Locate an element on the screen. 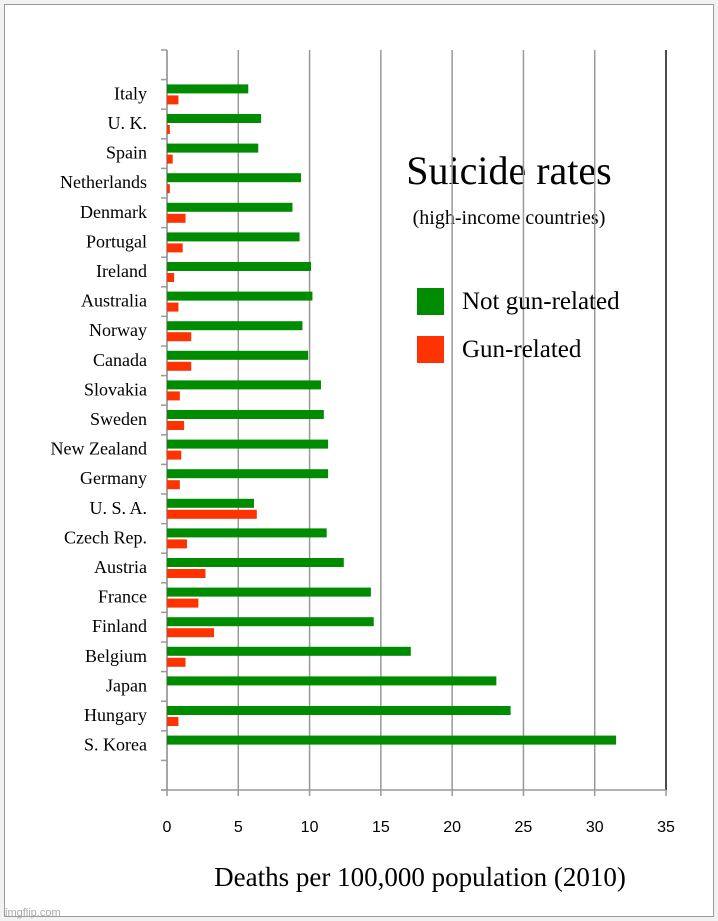  category-label: Japan is located at coordinates (126, 685).